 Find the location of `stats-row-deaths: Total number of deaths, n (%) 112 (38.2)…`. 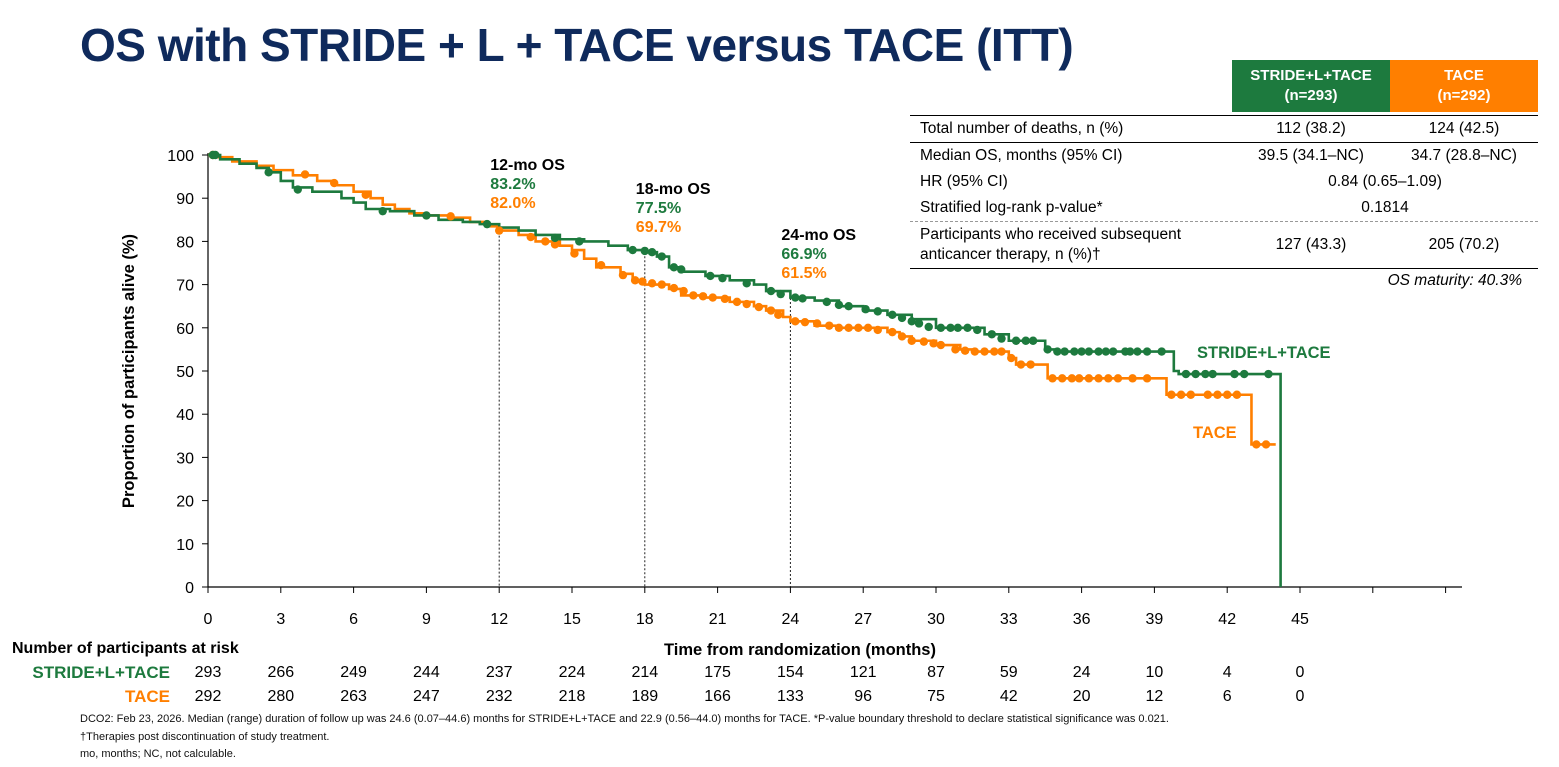

stats-row-deaths: Total number of deaths, n (%) 112 (38.2)… is located at coordinates (1224, 129).